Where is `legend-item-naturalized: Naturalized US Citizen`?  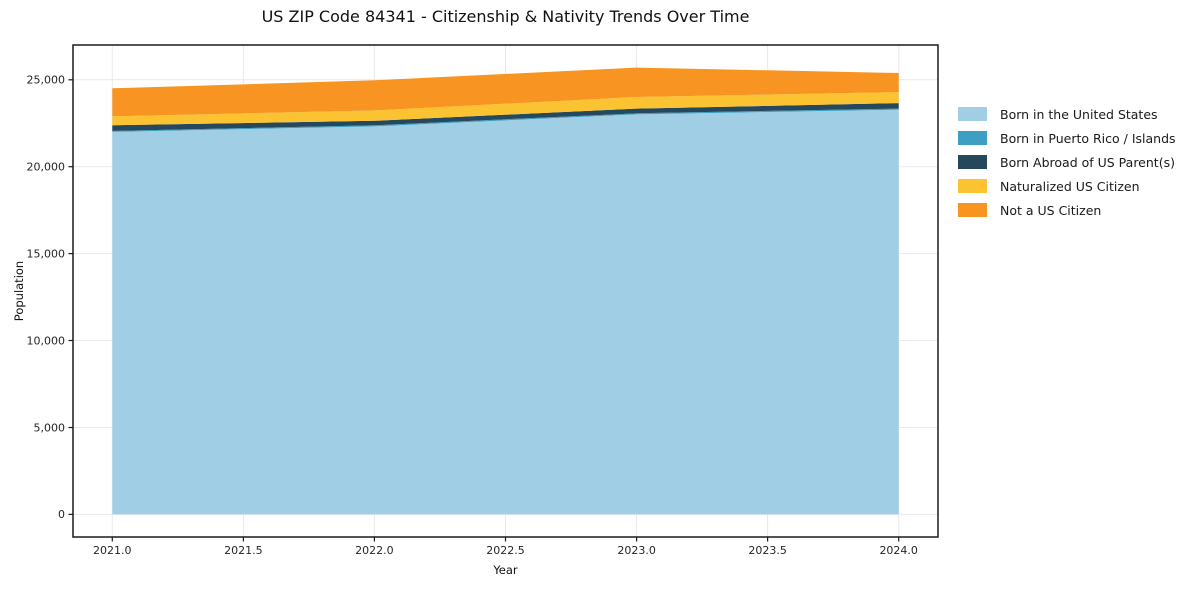
legend-item-naturalized: Naturalized US Citizen is located at coordinates (1067, 186).